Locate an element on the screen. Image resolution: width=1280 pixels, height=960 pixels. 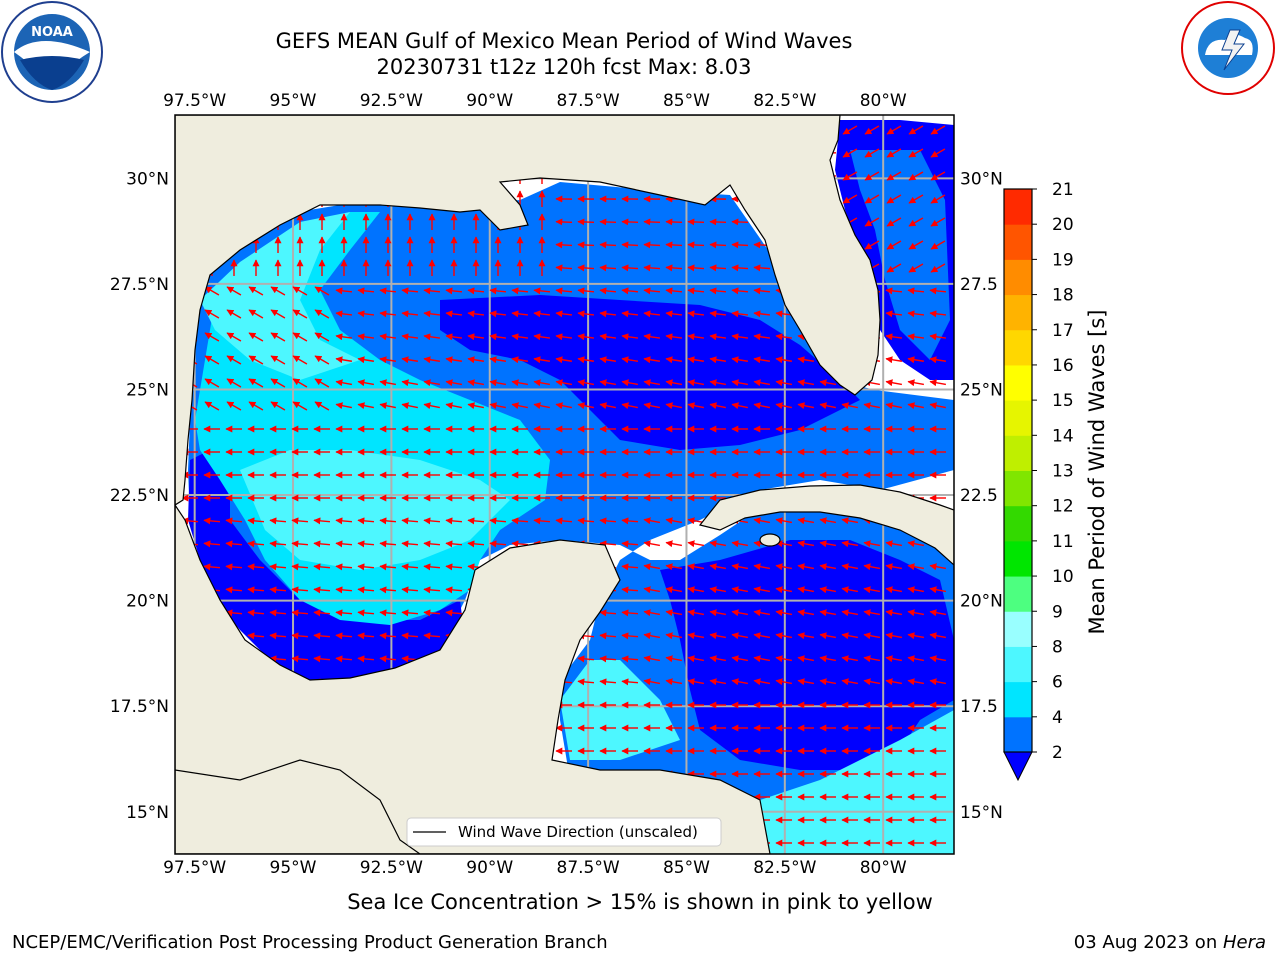
legend-label: Wind Wave Direction (unscaled) is located at coordinates (578, 832).